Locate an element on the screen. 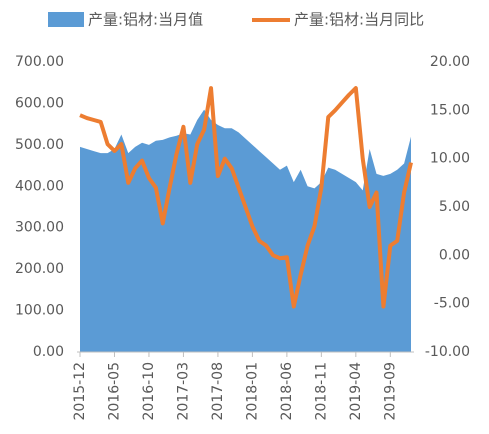 The image size is (489, 434). x-tick-label: 2016-05 is located at coordinates (114, 391).